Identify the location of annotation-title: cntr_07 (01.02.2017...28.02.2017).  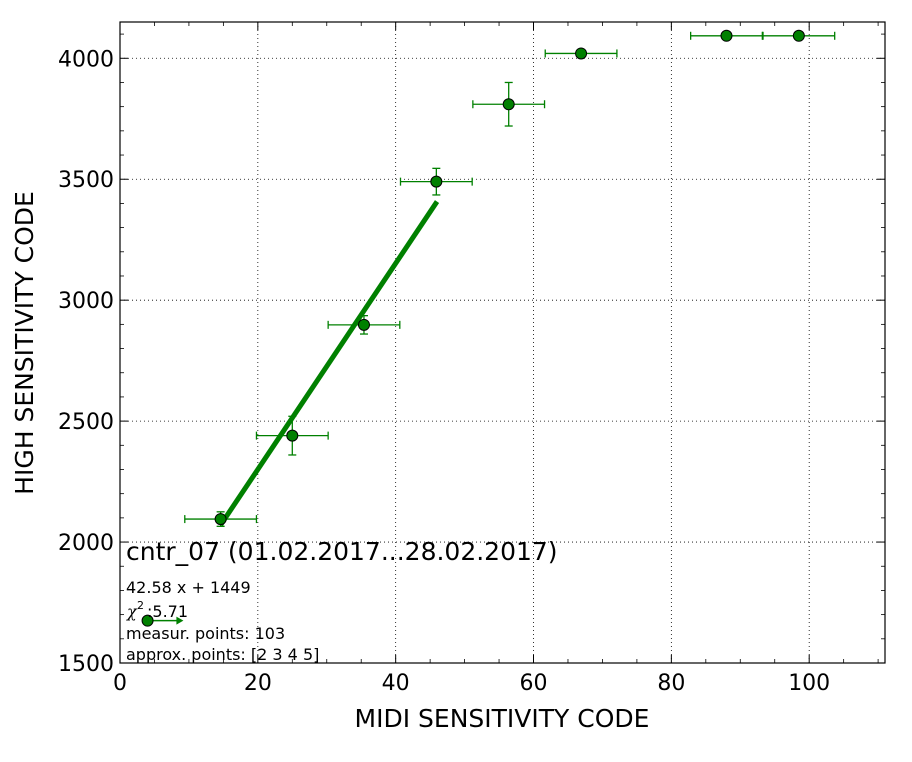
(342, 551).